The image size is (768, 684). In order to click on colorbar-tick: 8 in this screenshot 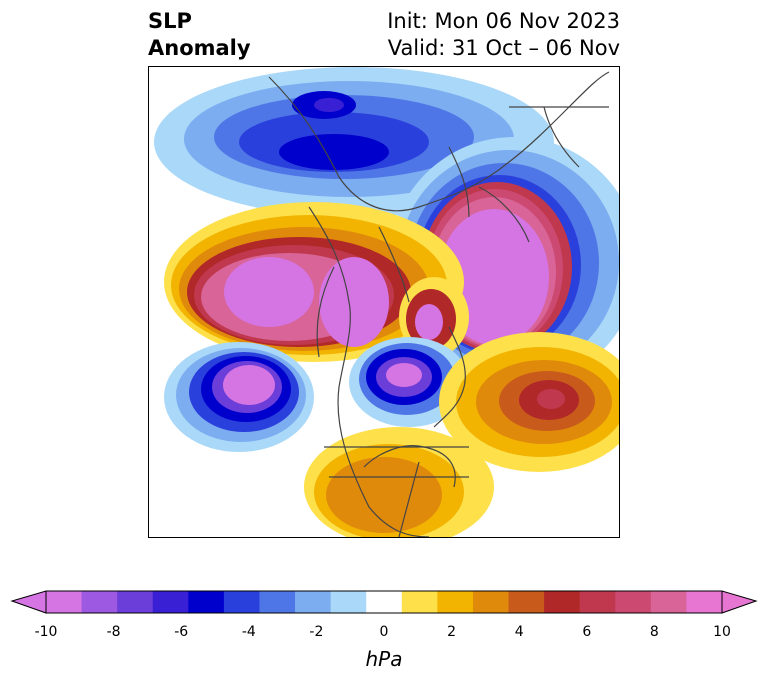, I will do `click(654, 632)`.